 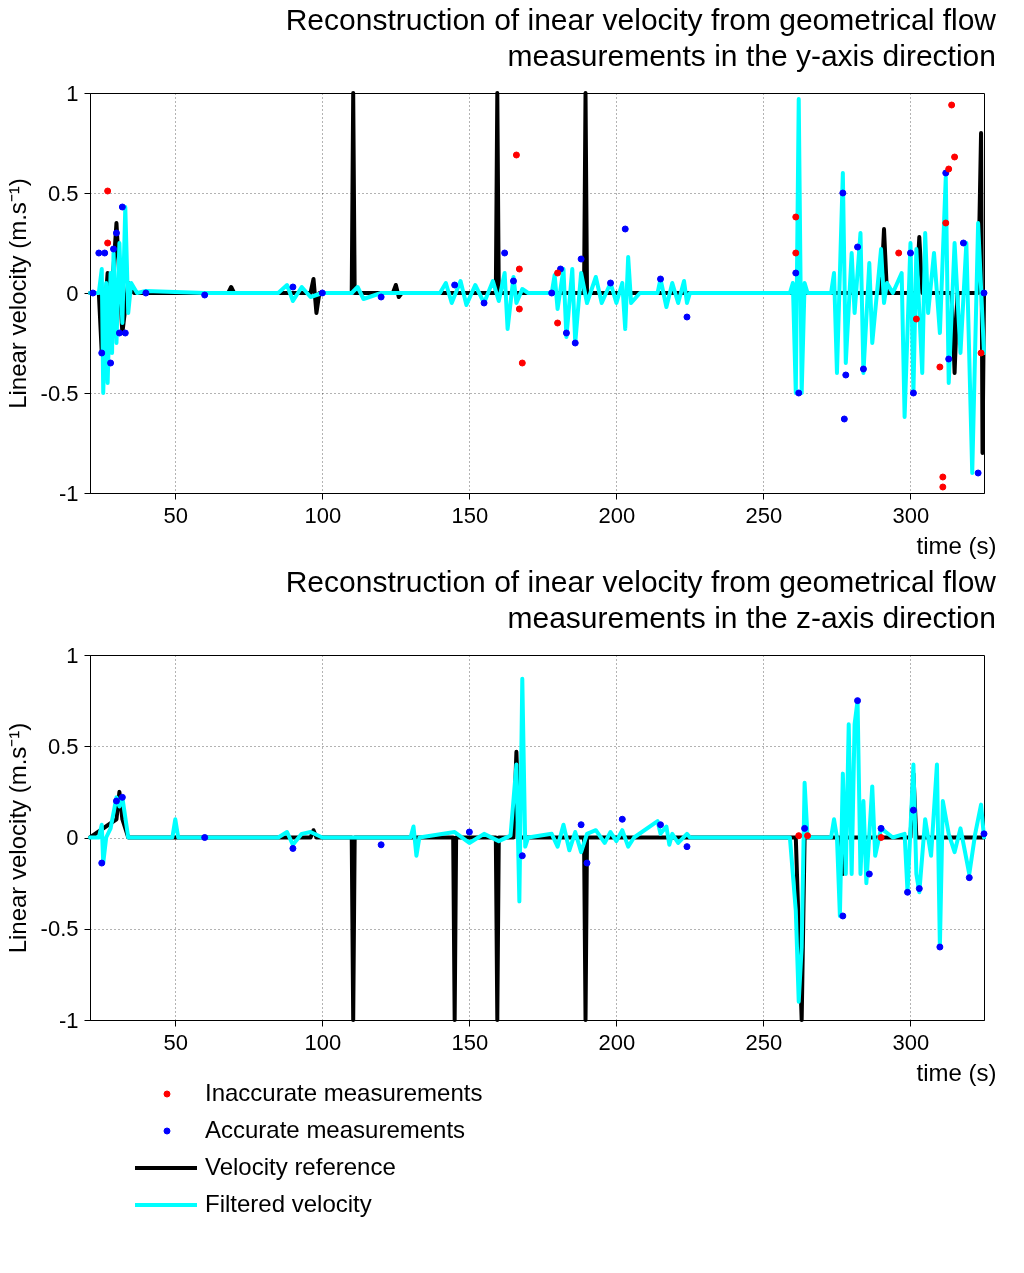 What do you see at coordinates (617, 515) in the screenshot?
I see `x-tick-label: 200` at bounding box center [617, 515].